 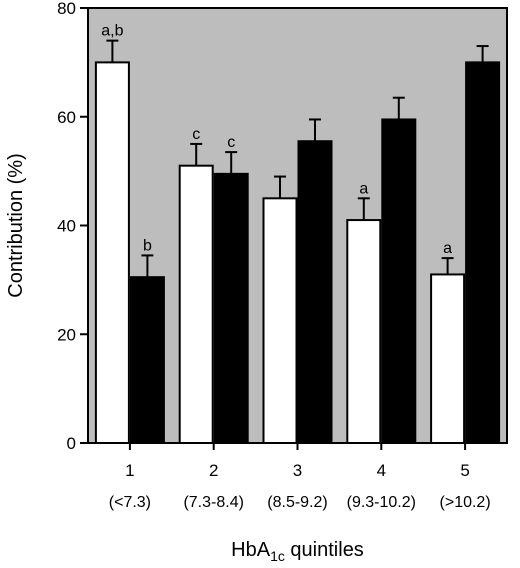 What do you see at coordinates (66, 117) in the screenshot?
I see `y-tick-label: 60` at bounding box center [66, 117].